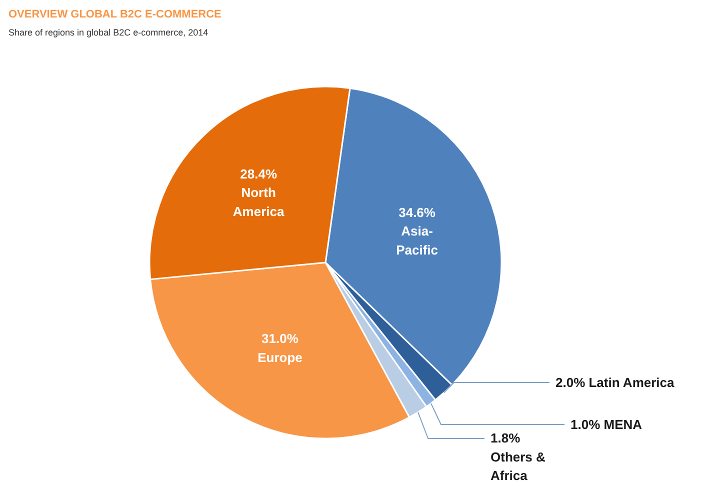 The height and width of the screenshot is (502, 702). Describe the element at coordinates (505, 438) in the screenshot. I see `data-label: 1.8%` at that location.